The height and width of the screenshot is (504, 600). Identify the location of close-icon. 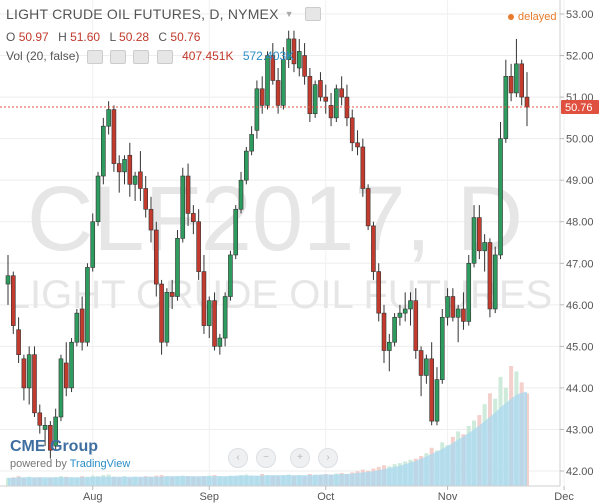
(141, 56).